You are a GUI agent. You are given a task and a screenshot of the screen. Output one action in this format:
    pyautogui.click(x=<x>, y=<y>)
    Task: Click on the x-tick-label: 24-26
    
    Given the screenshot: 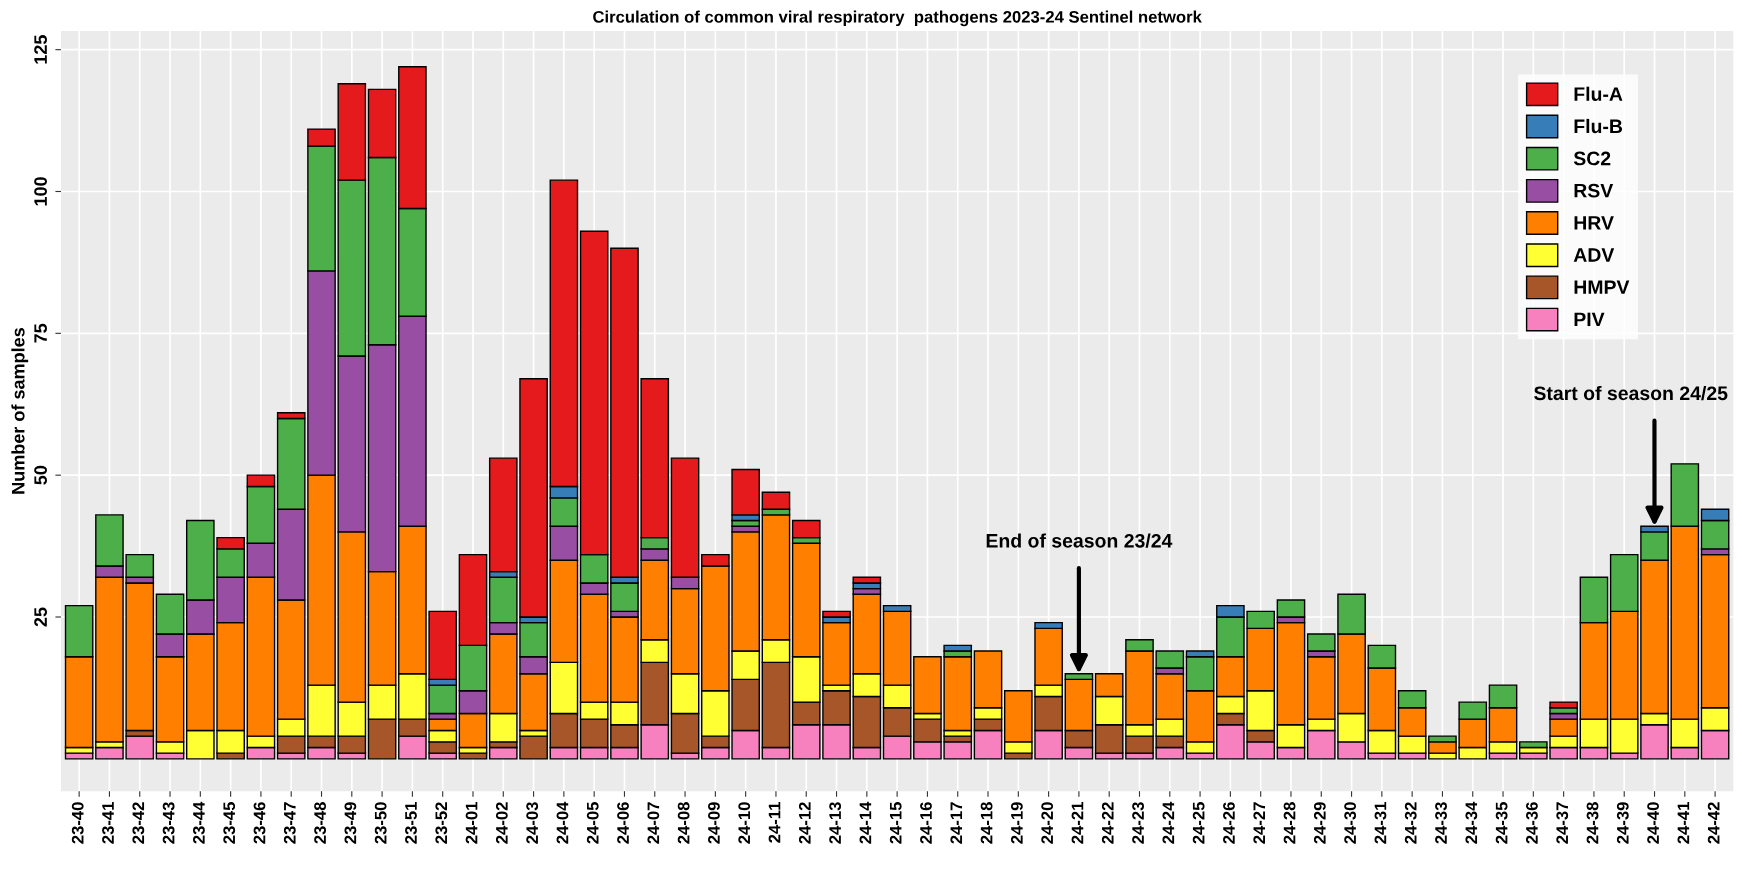 What is the action you would take?
    pyautogui.click(x=1229, y=823)
    